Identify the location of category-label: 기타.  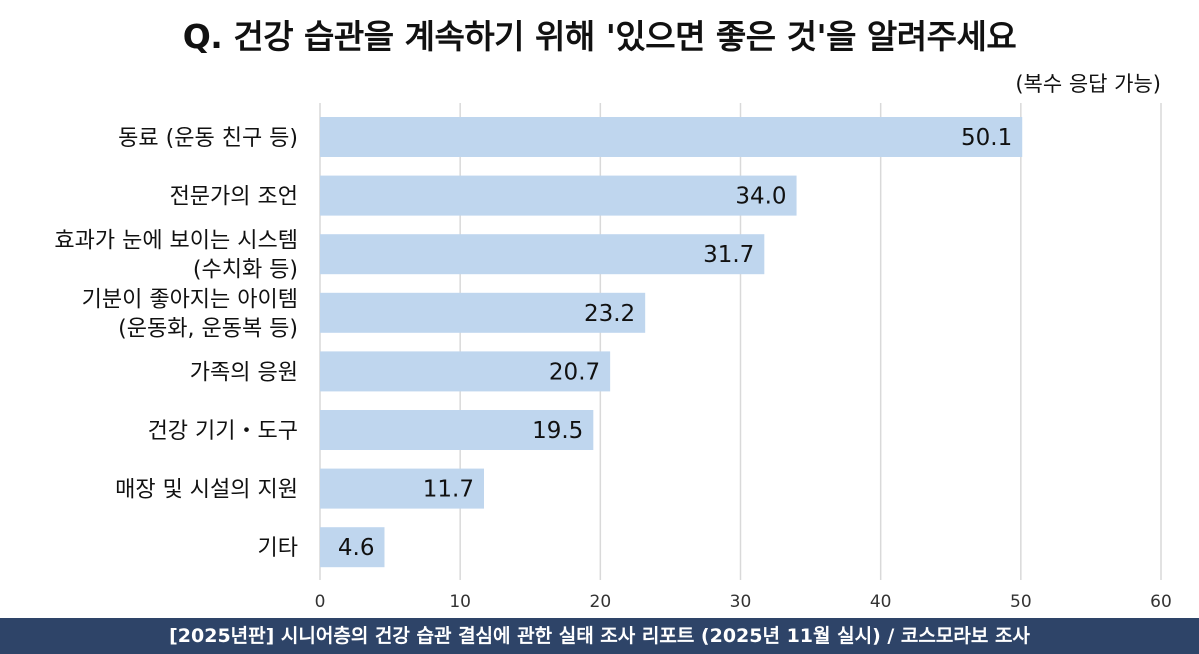
(278, 548).